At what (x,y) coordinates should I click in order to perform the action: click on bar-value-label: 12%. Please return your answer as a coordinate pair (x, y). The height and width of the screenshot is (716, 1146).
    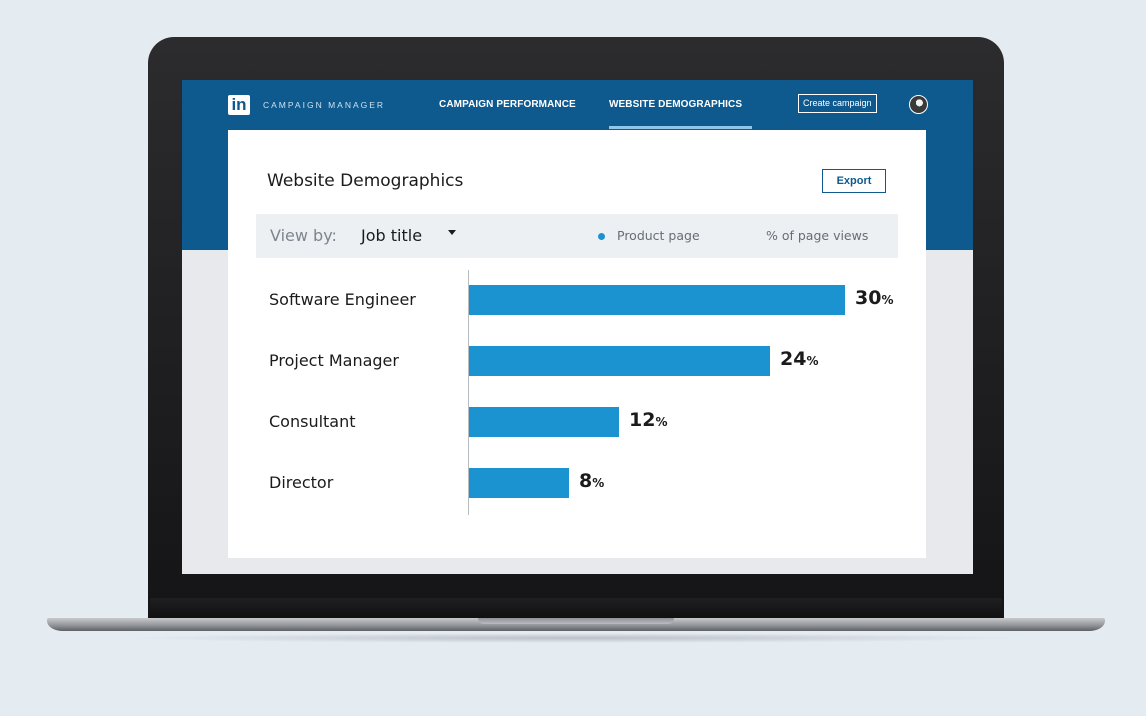
    Looking at the image, I should click on (648, 420).